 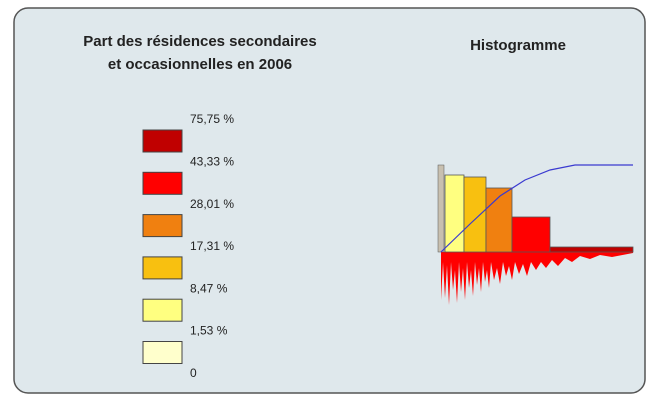 What do you see at coordinates (518, 45) in the screenshot?
I see `histogram-title: Histogramme` at bounding box center [518, 45].